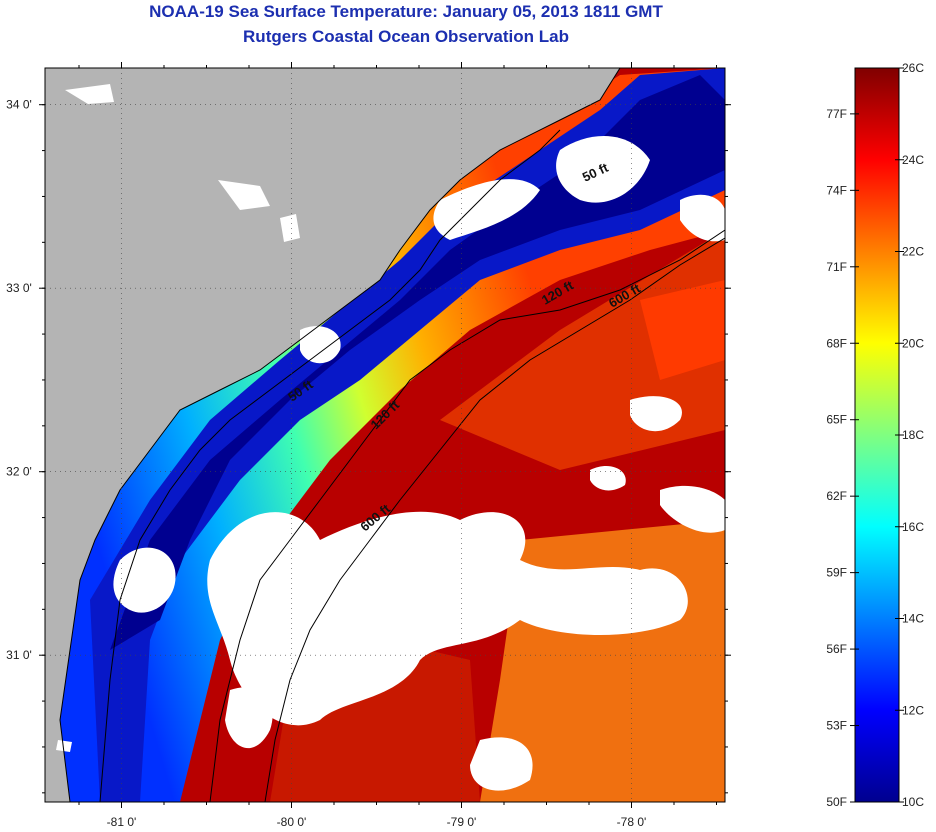 The height and width of the screenshot is (832, 936). I want to click on x-tick-label: -81 0', so click(122, 822).